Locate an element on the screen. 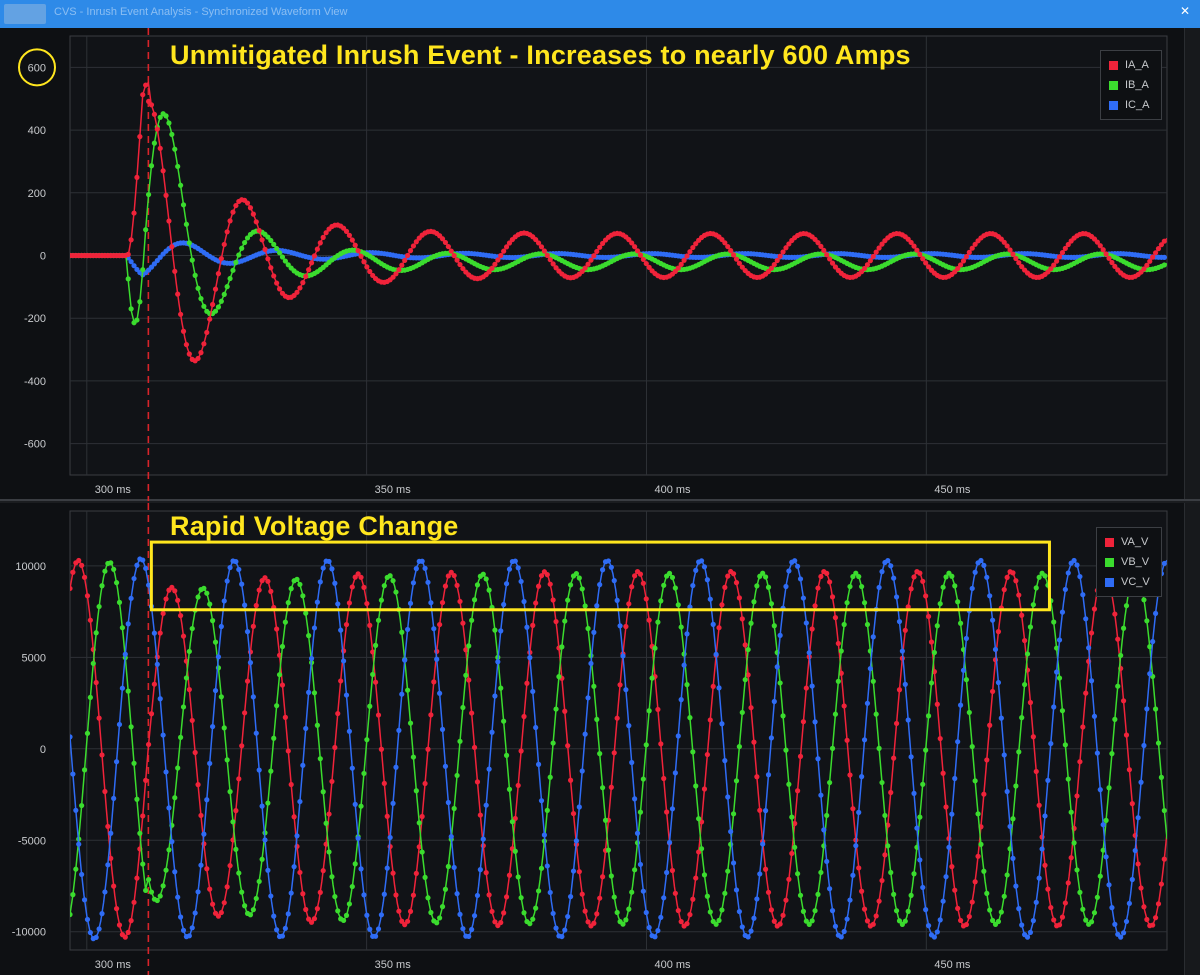  current-chart-scrollbar is located at coordinates (1192, 263).